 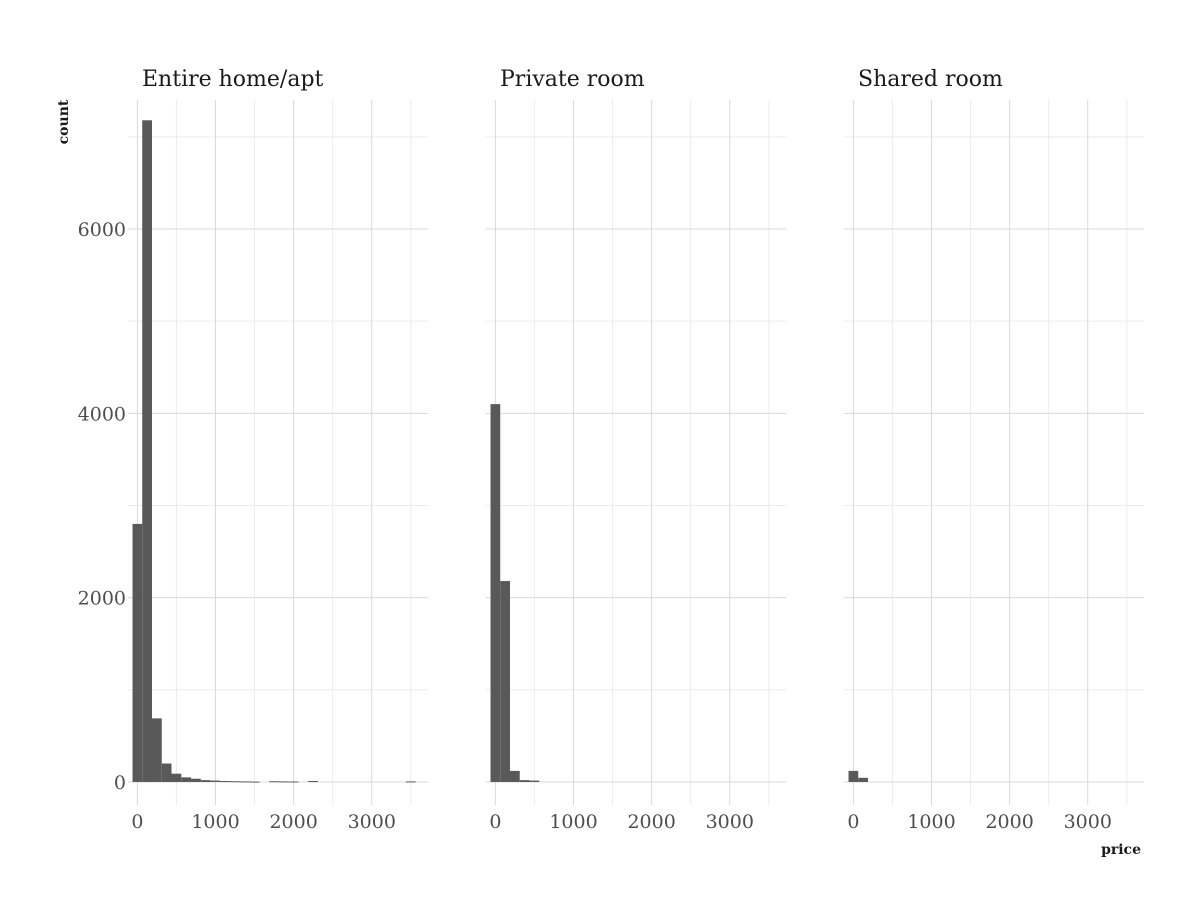 What do you see at coordinates (233, 79) in the screenshot?
I see `panel-title: Entire home/apt` at bounding box center [233, 79].